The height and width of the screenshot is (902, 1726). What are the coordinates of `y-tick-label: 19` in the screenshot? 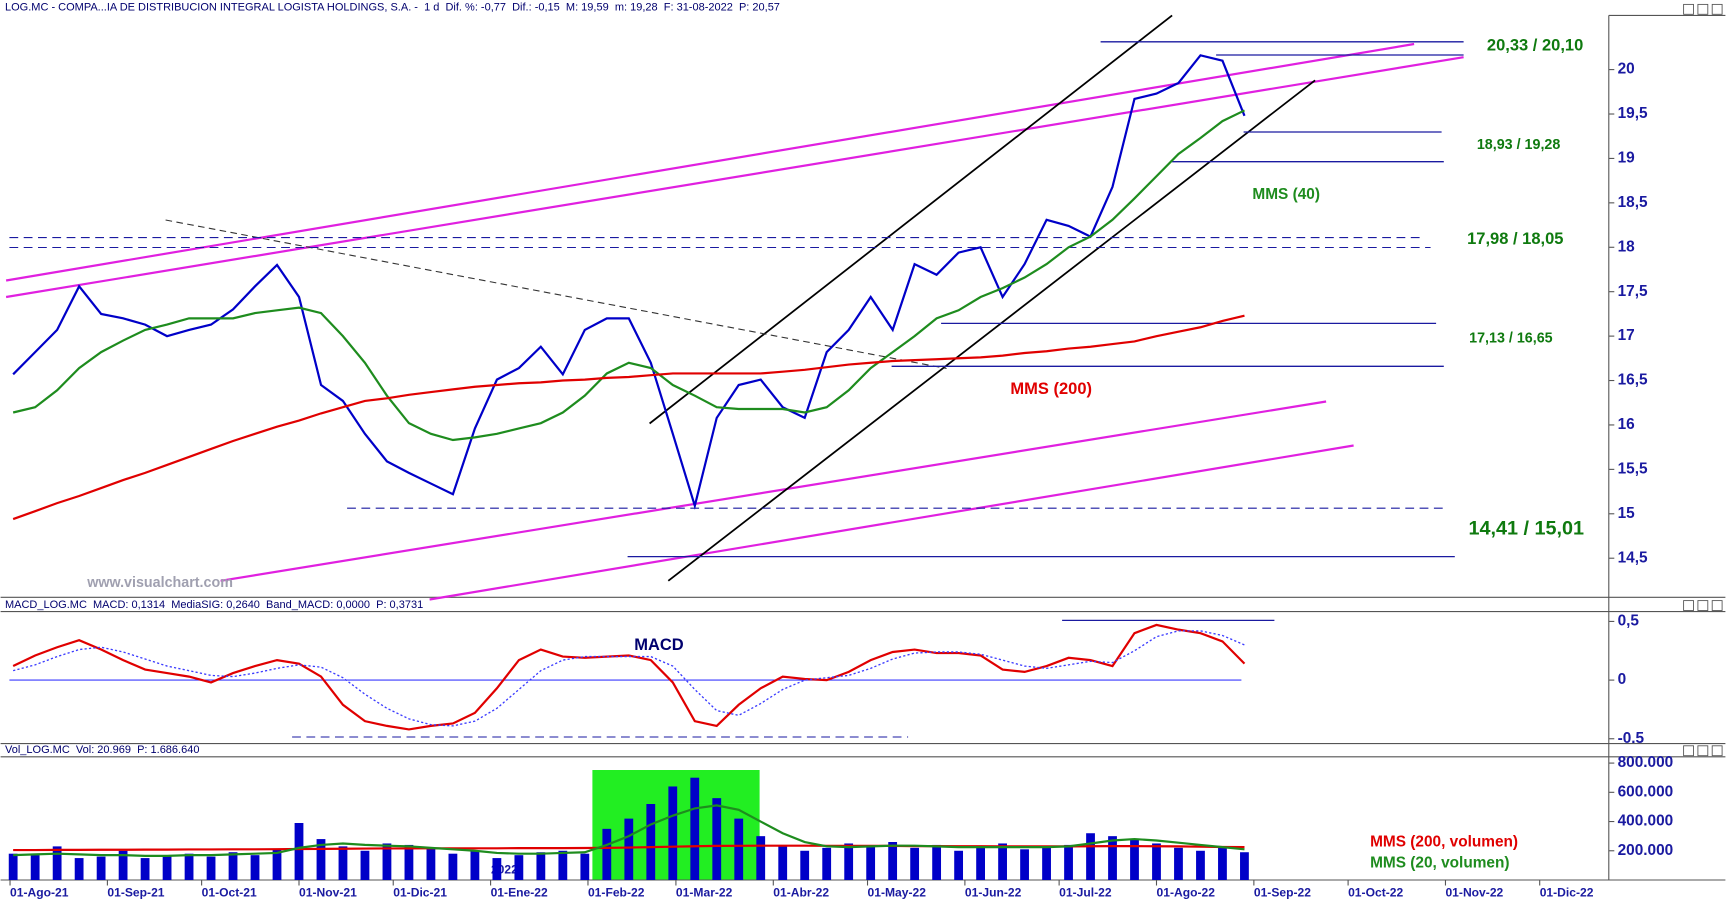 It's located at (1626, 157).